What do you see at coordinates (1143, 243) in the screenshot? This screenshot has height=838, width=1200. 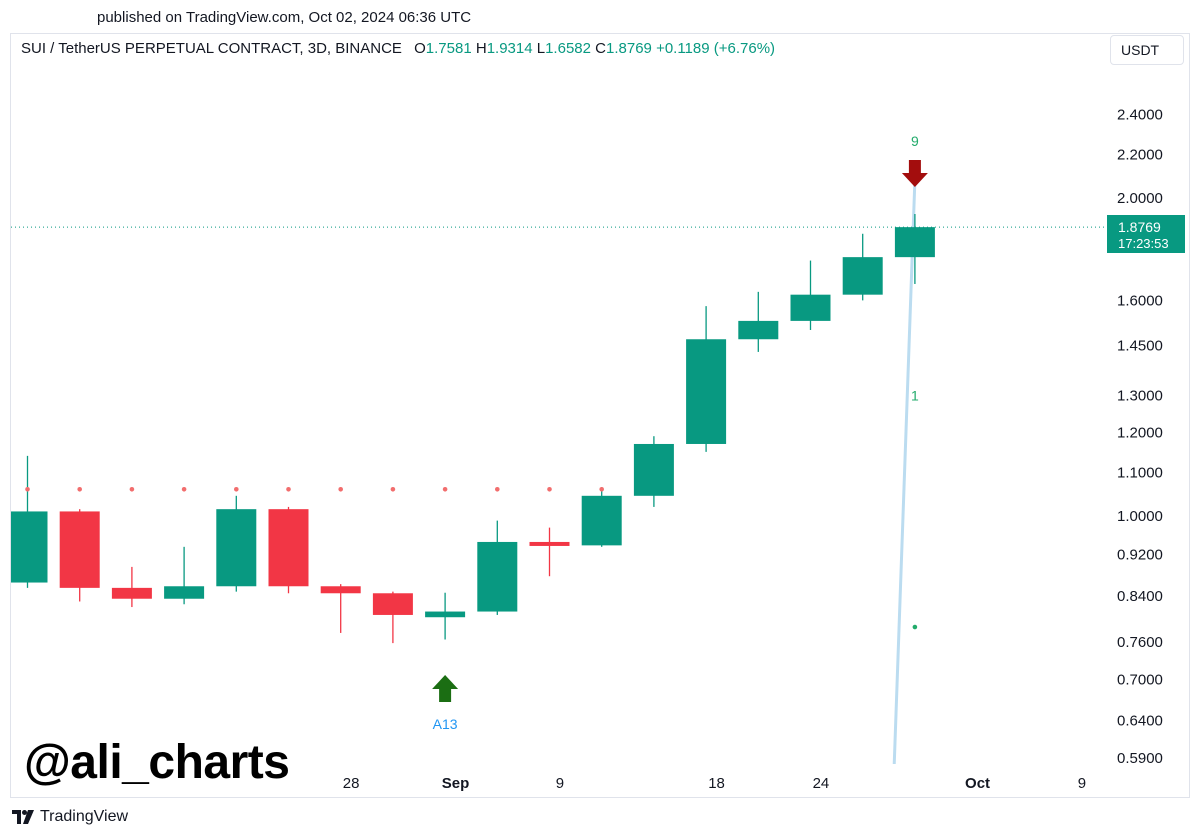 I see `price-tag-countdown: 17:23:53` at bounding box center [1143, 243].